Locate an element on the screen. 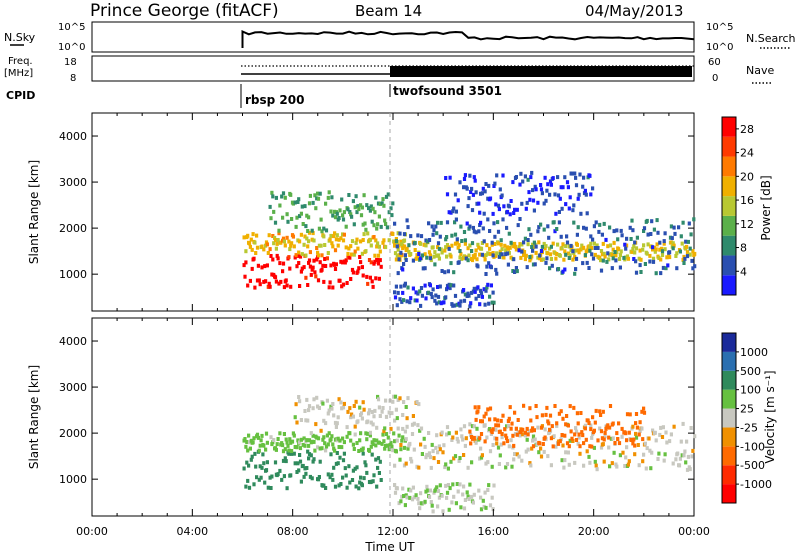 This screenshot has height=558, width=800. colorbar-frame is located at coordinates (729, 418).